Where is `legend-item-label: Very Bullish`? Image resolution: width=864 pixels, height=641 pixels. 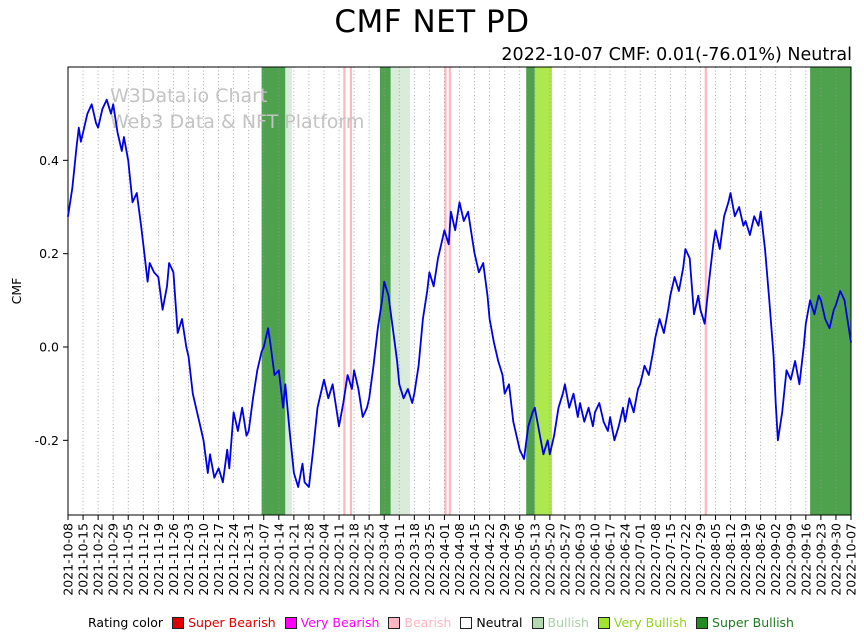
legend-item-label: Very Bullish is located at coordinates (650, 622).